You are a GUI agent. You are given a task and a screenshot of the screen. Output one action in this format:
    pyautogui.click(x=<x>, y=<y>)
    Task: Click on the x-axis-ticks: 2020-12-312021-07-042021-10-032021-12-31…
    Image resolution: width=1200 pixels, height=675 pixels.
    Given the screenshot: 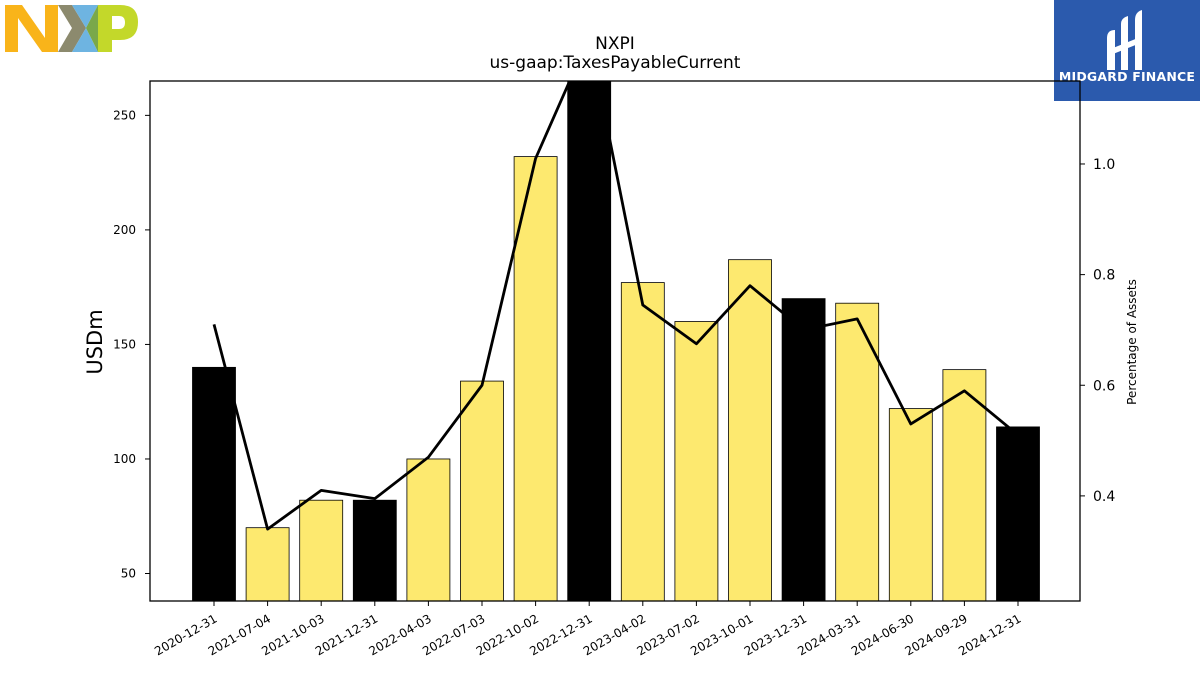 What is the action you would take?
    pyautogui.click(x=588, y=629)
    